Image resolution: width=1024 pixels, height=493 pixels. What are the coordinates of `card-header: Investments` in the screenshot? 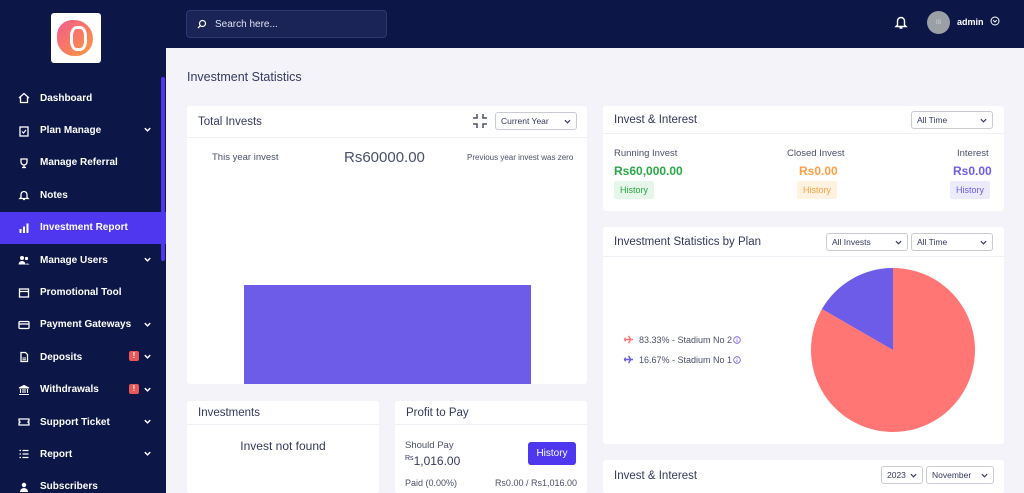 It's located at (283, 413).